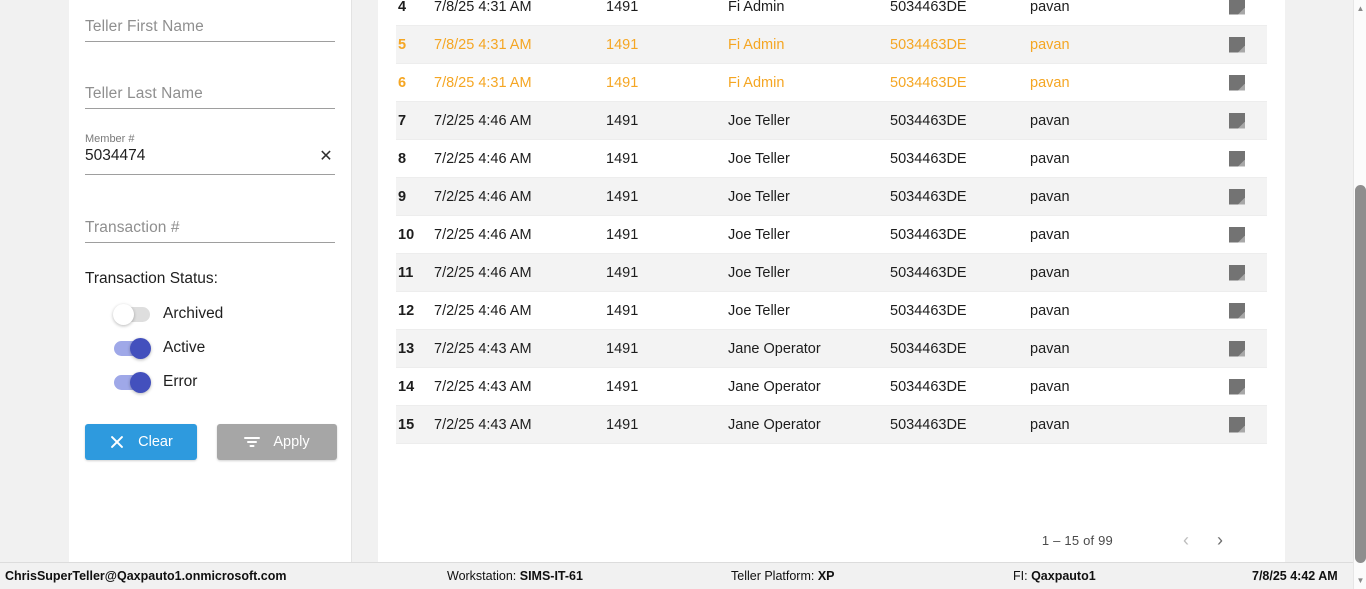  What do you see at coordinates (210, 30) in the screenshot?
I see `teller-first-name-field: Teller First Name` at bounding box center [210, 30].